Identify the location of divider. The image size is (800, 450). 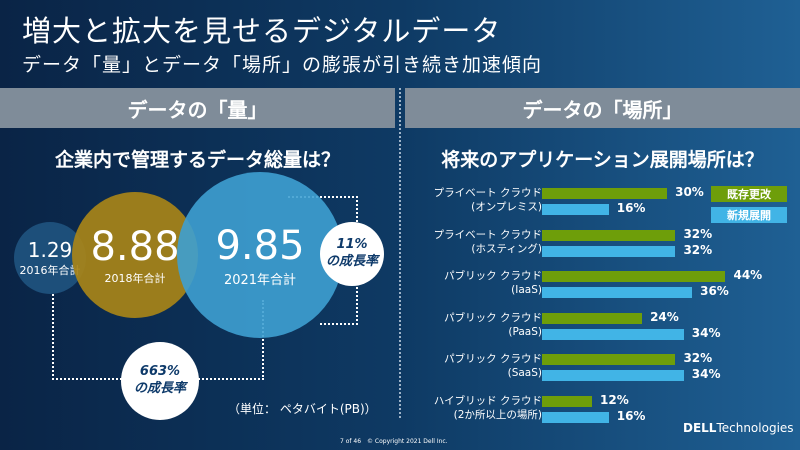
(400, 253).